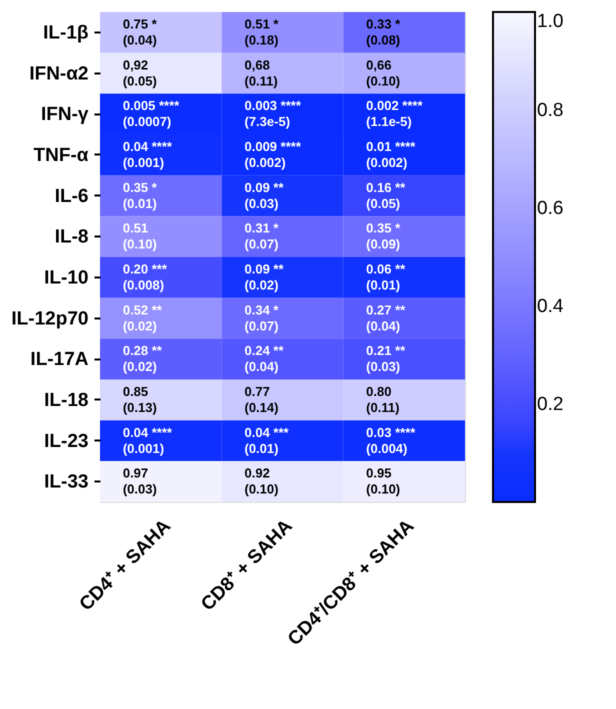  Describe the element at coordinates (384, 236) in the screenshot. I see `data-label: 0.35 * (0.09)` at that location.